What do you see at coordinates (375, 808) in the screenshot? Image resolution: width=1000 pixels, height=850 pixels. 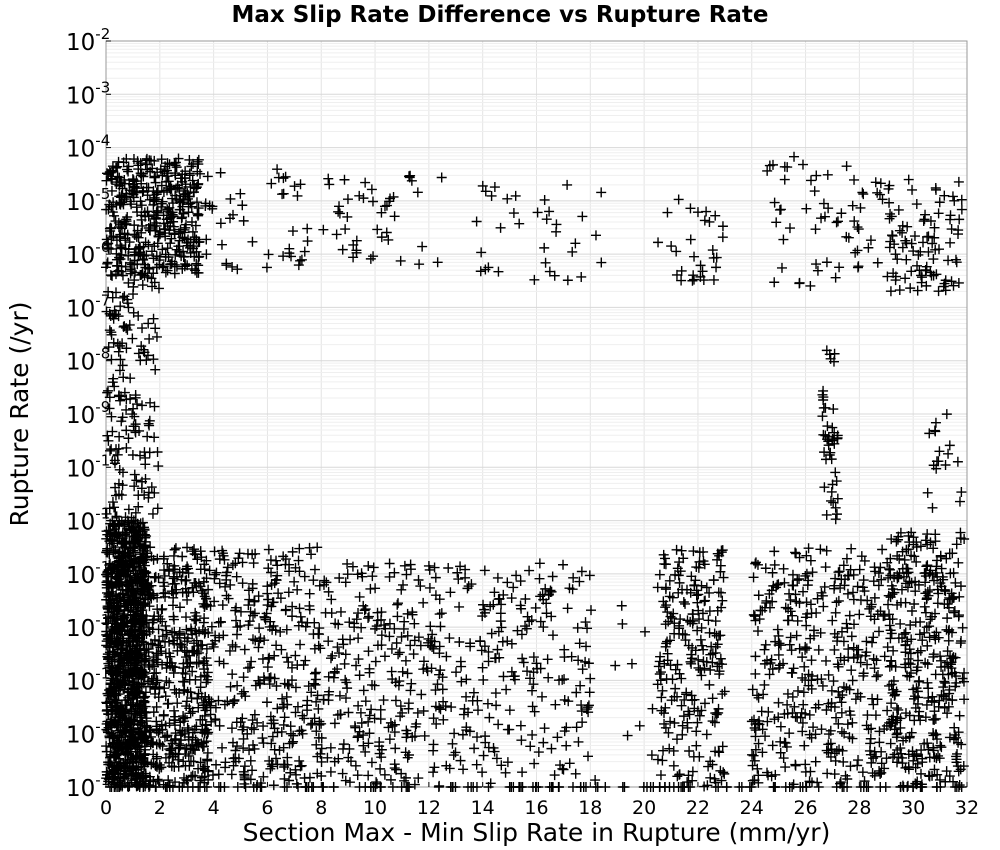 I see `x-tick-label: 10` at bounding box center [375, 808].